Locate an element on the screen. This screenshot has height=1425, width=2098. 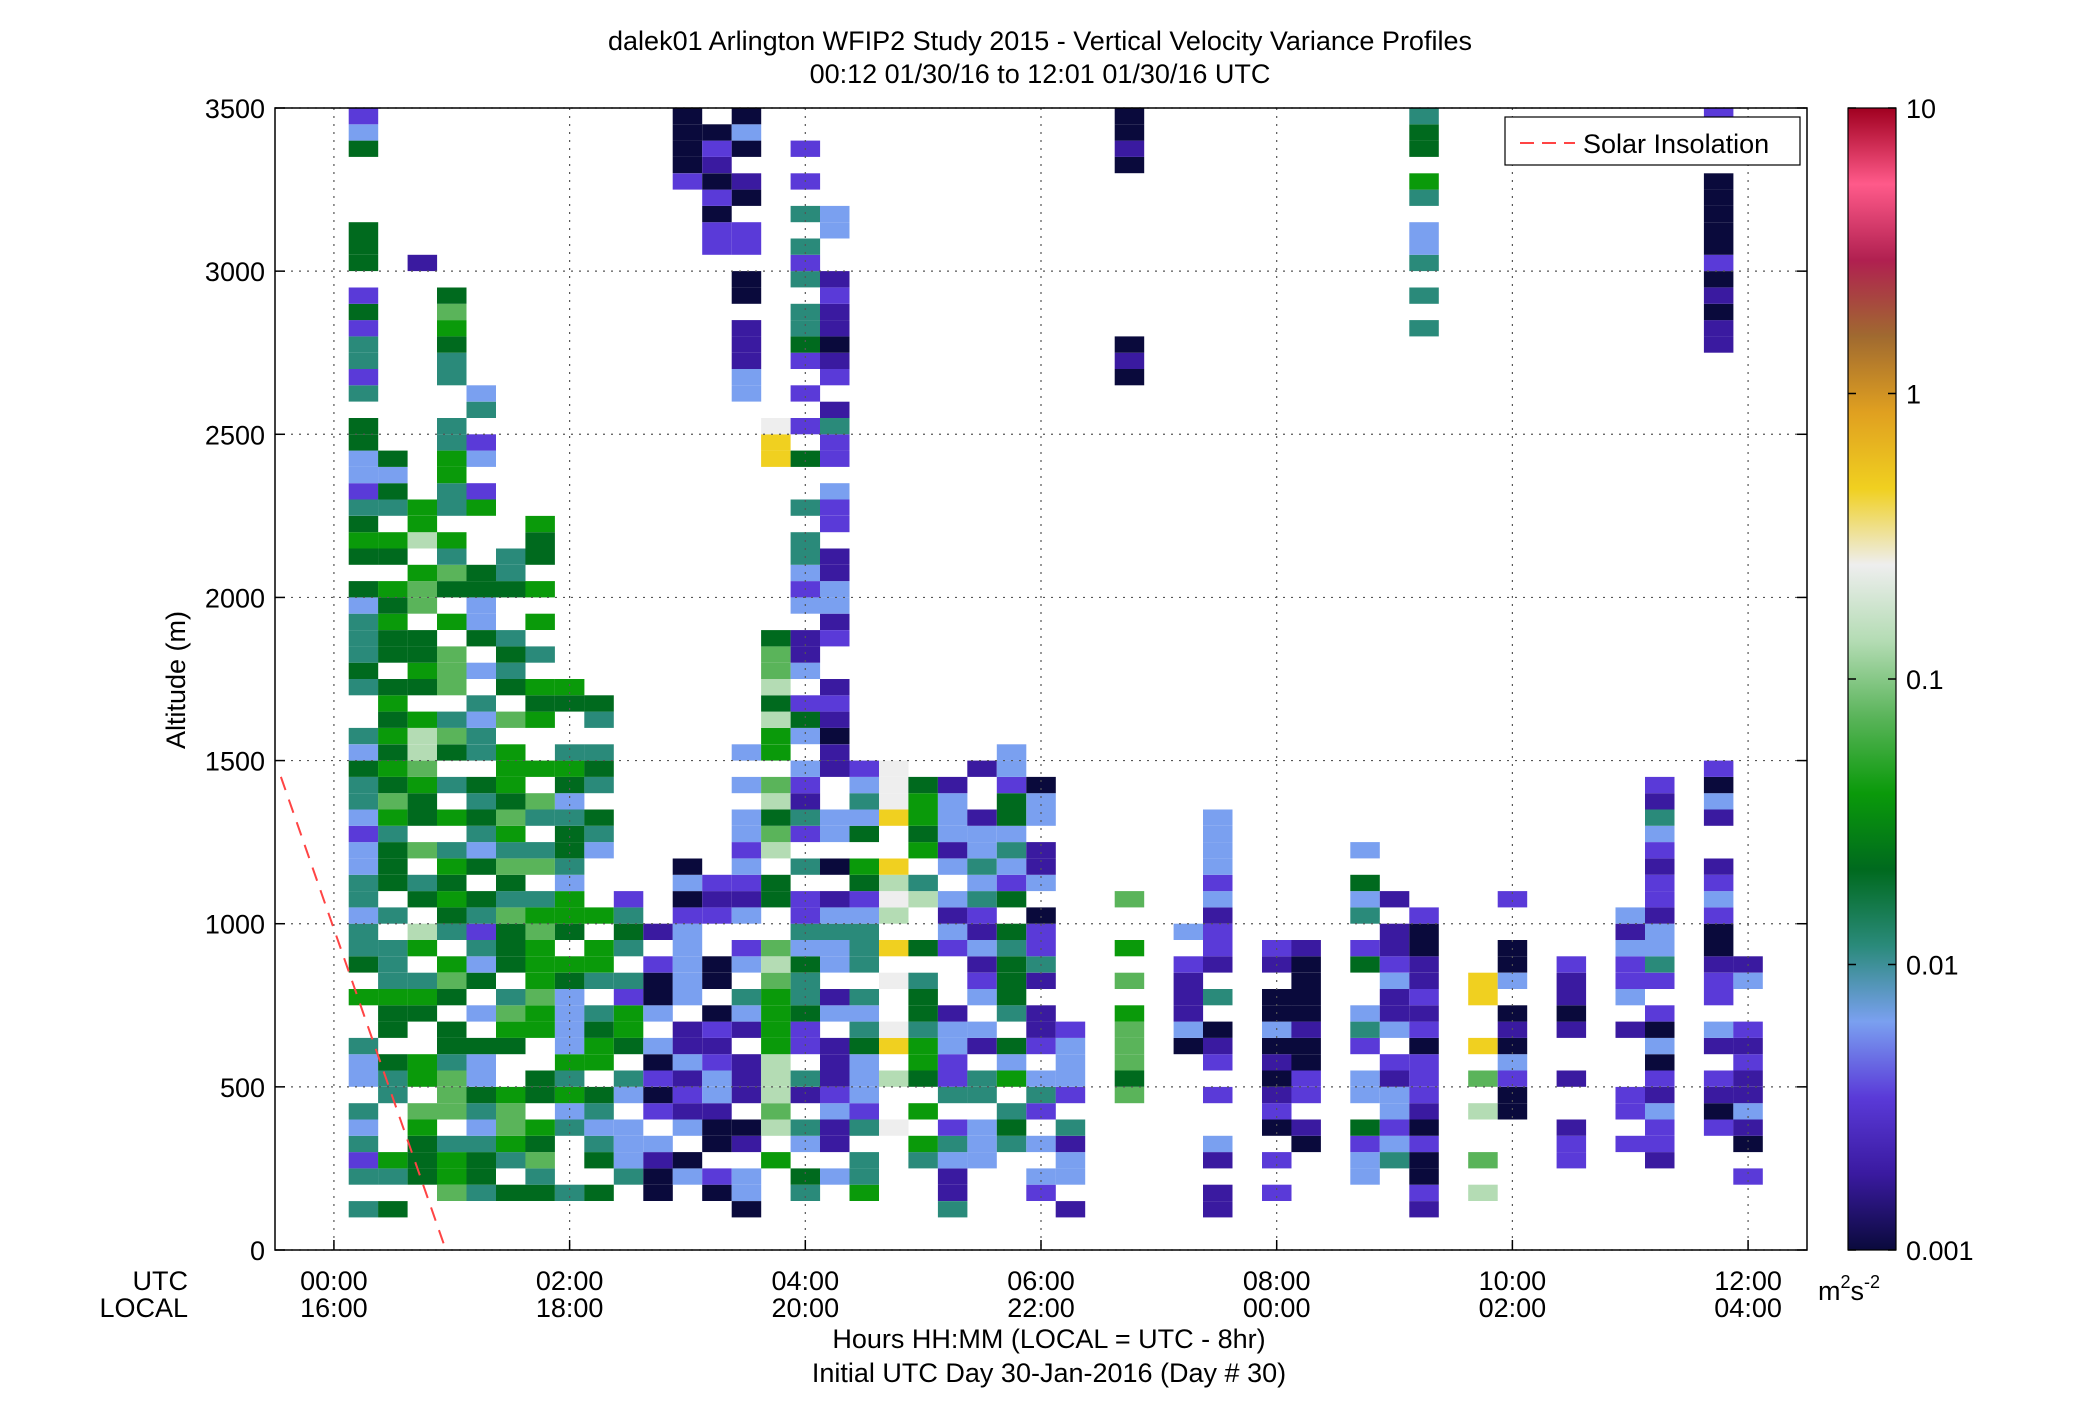
y-tick-label: 500 is located at coordinates (242, 1088).